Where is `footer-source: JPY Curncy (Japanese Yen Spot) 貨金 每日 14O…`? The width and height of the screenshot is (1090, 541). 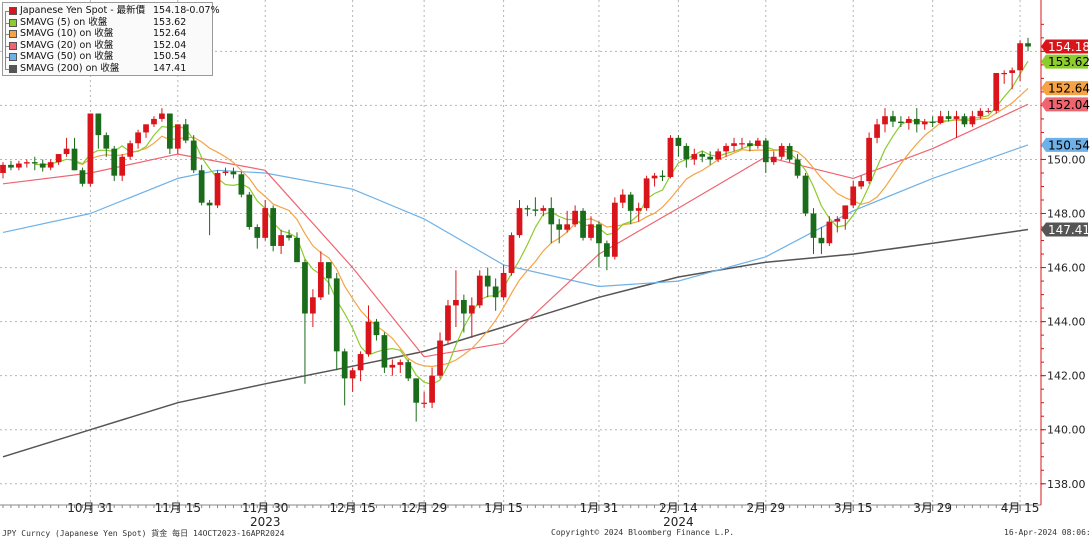
footer-source: JPY Curncy (Japanese Yen Spot) 貨金 每日 14O… is located at coordinates (143, 533).